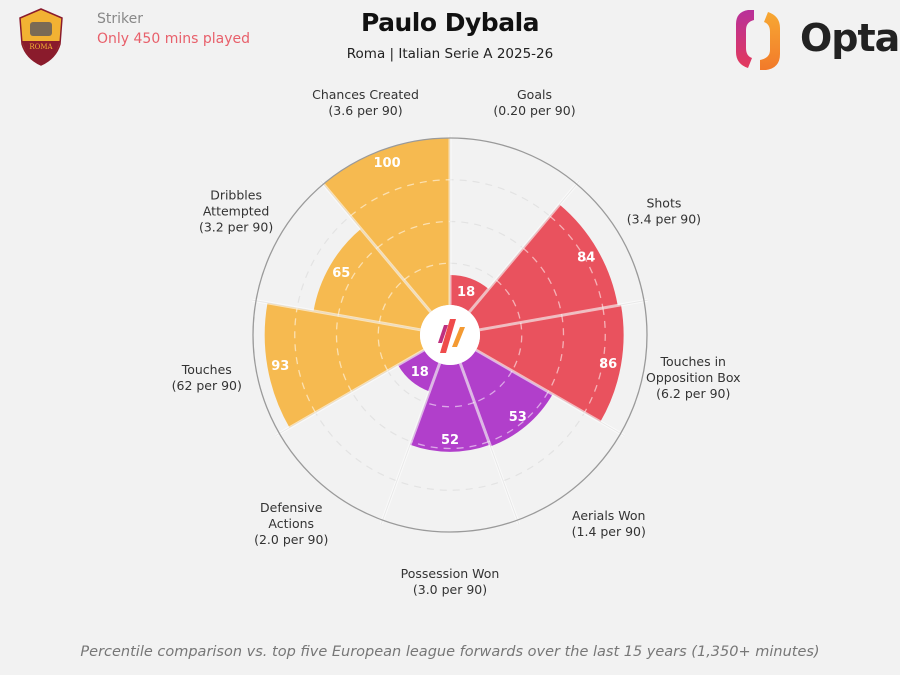  I want to click on category-label: Actions, so click(291, 523).